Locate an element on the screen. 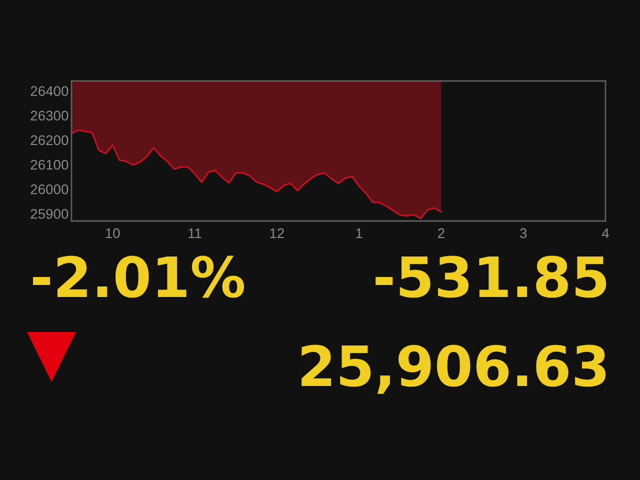 The width and height of the screenshot is (640, 480). x-tick-label: 3 is located at coordinates (523, 233).